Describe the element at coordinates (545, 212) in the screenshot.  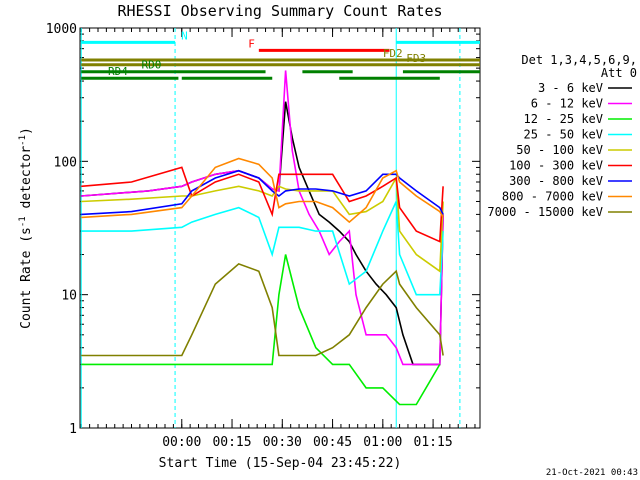
I see `legend-entry-label: 7000 - 15000 keV` at that location.